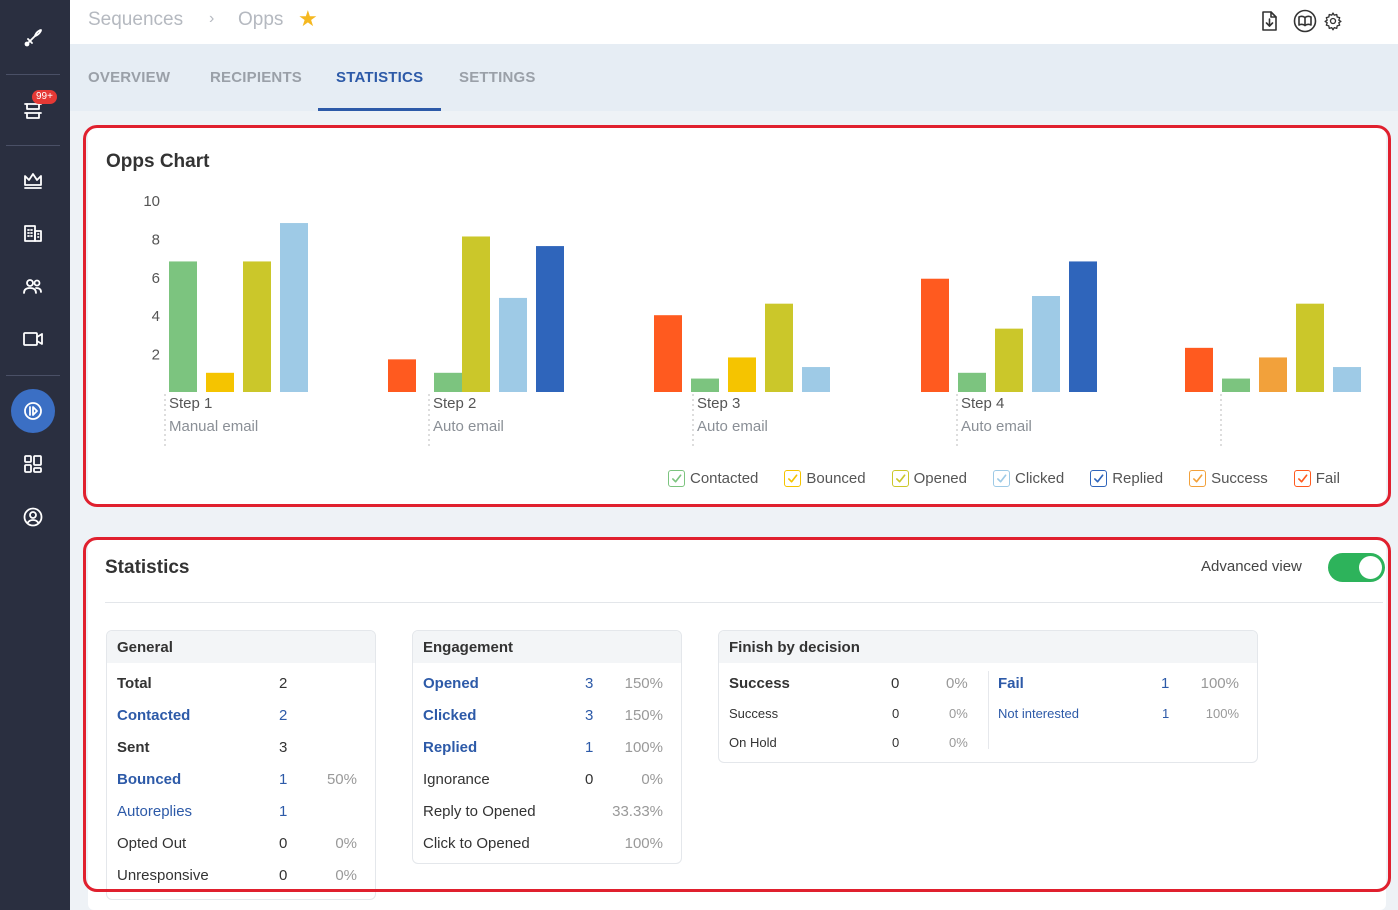  I want to click on advanced-view-toggle, so click(1356, 567).